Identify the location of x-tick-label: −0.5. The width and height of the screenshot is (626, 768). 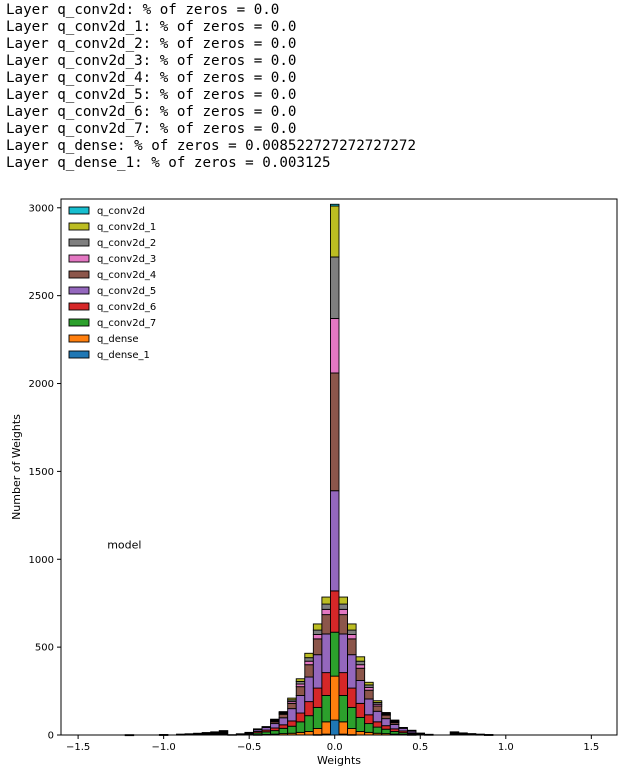
(249, 747).